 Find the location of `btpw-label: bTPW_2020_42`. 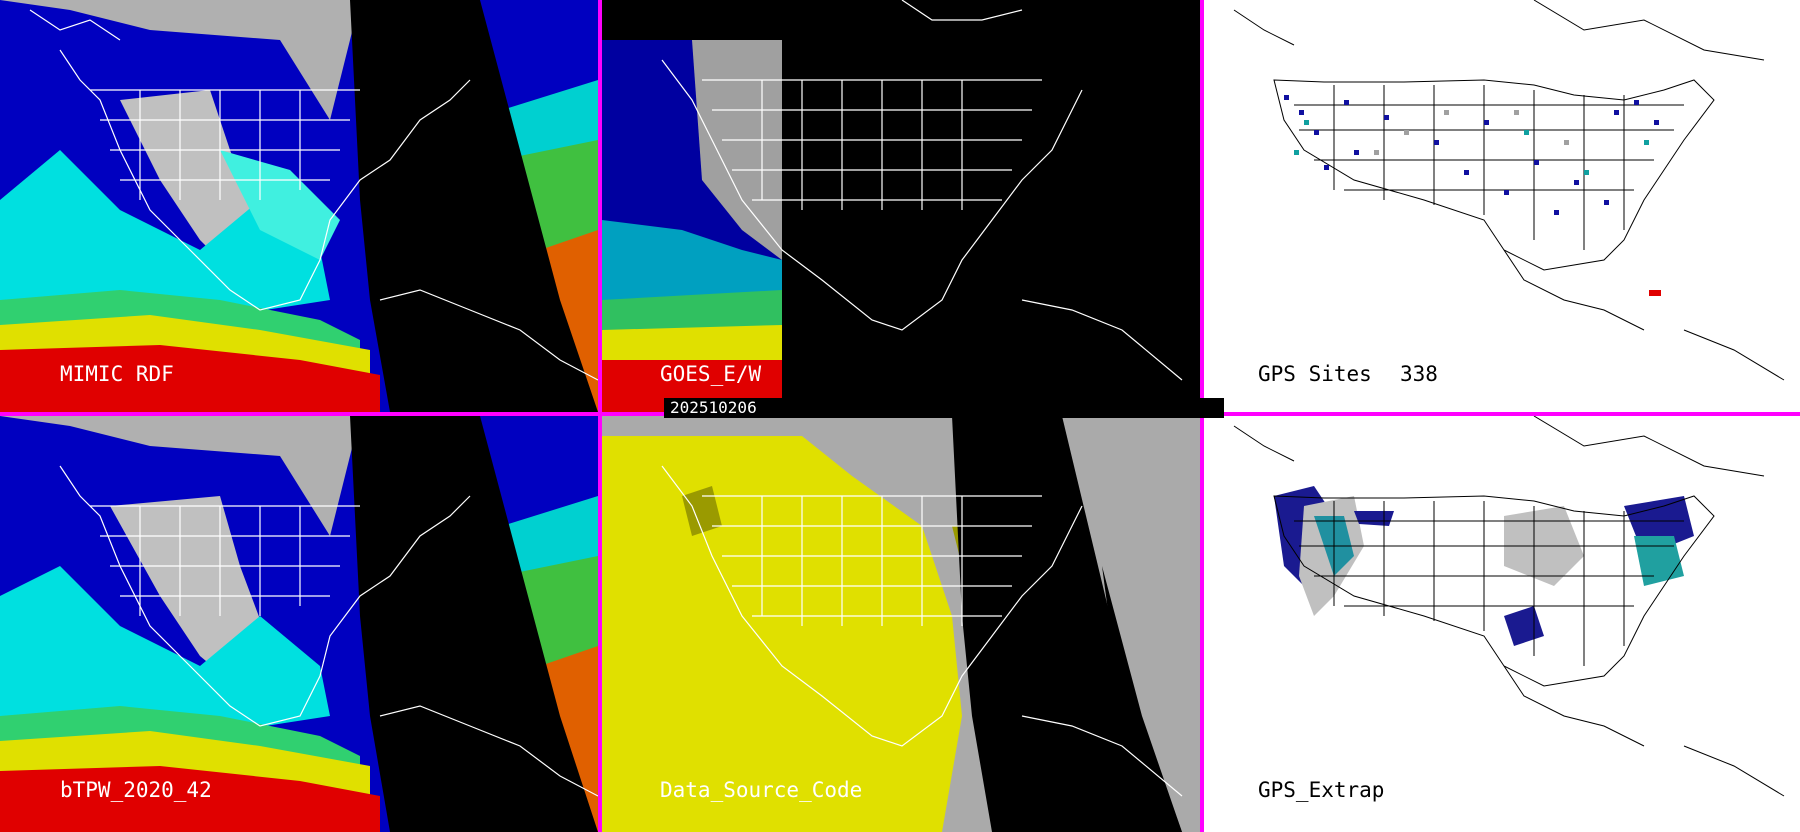

btpw-label: bTPW_2020_42 is located at coordinates (136, 790).